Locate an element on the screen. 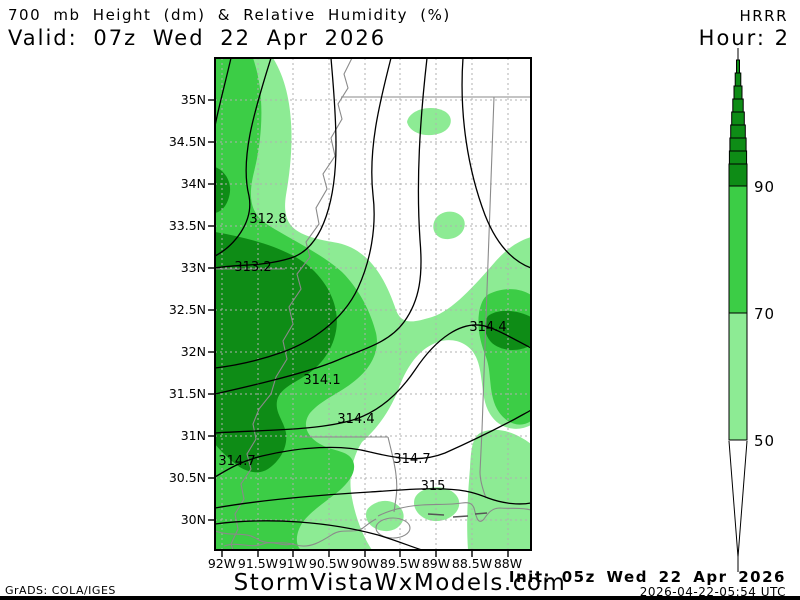 The width and height of the screenshot is (800, 600). bottom-border-strip is located at coordinates (400, 598).